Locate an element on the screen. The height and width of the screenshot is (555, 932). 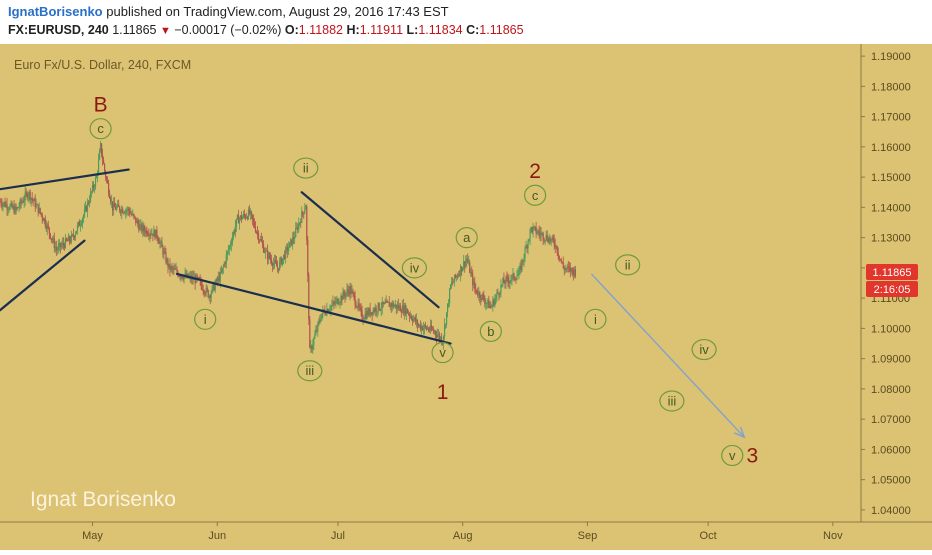
wave-label-text: iv is located at coordinates (704, 349).